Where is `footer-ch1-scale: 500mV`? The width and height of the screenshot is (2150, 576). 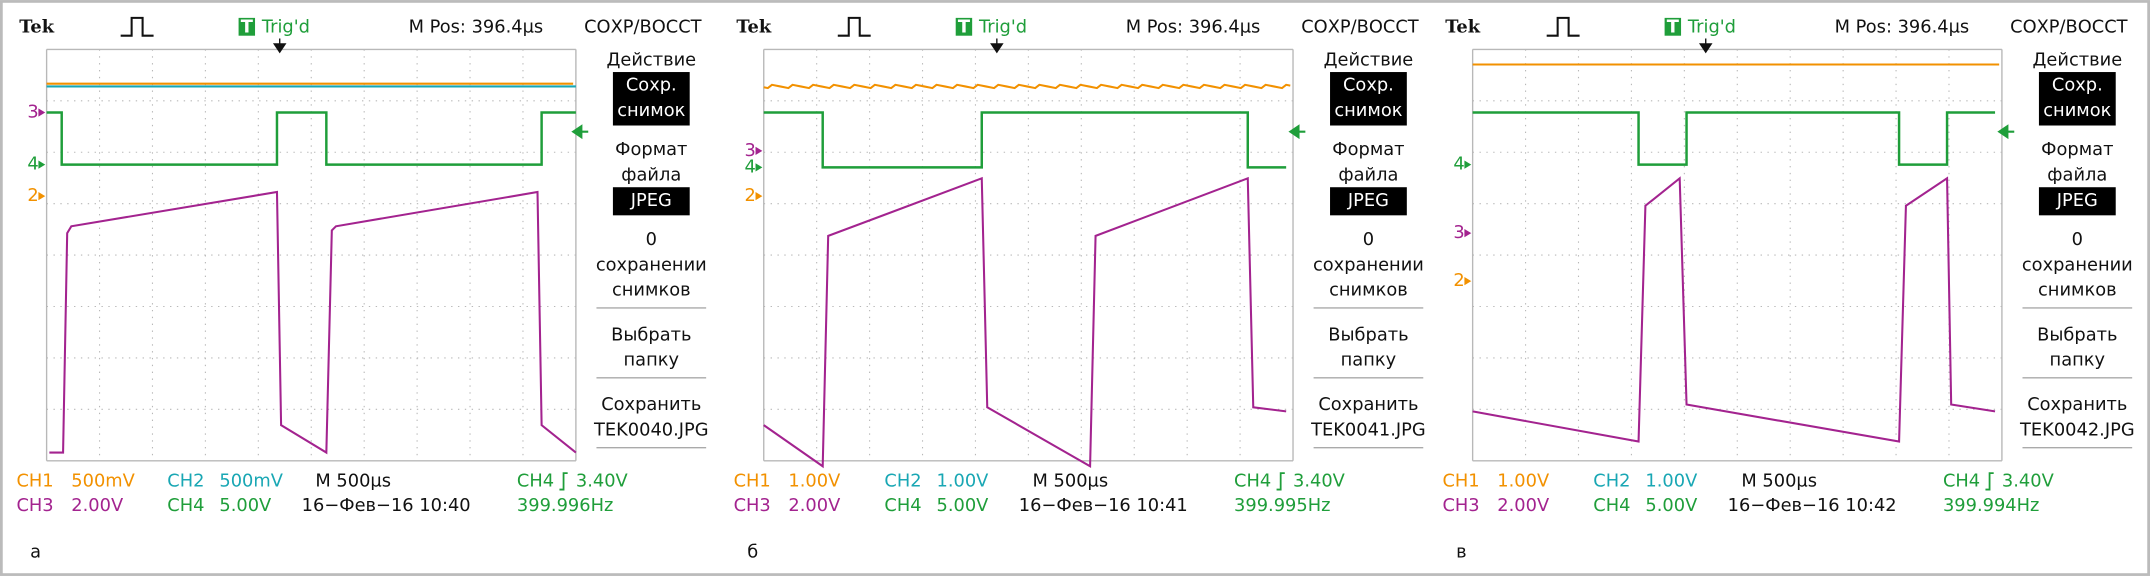 footer-ch1-scale: 500mV is located at coordinates (103, 480).